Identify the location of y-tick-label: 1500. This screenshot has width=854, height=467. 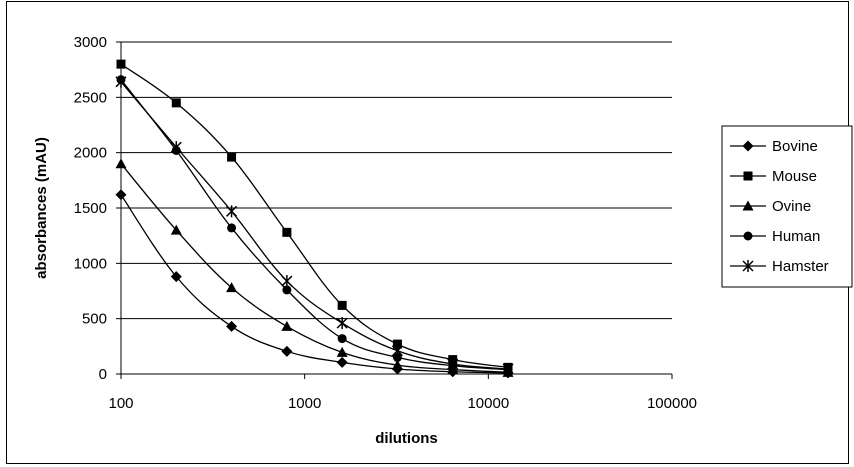
(90, 208).